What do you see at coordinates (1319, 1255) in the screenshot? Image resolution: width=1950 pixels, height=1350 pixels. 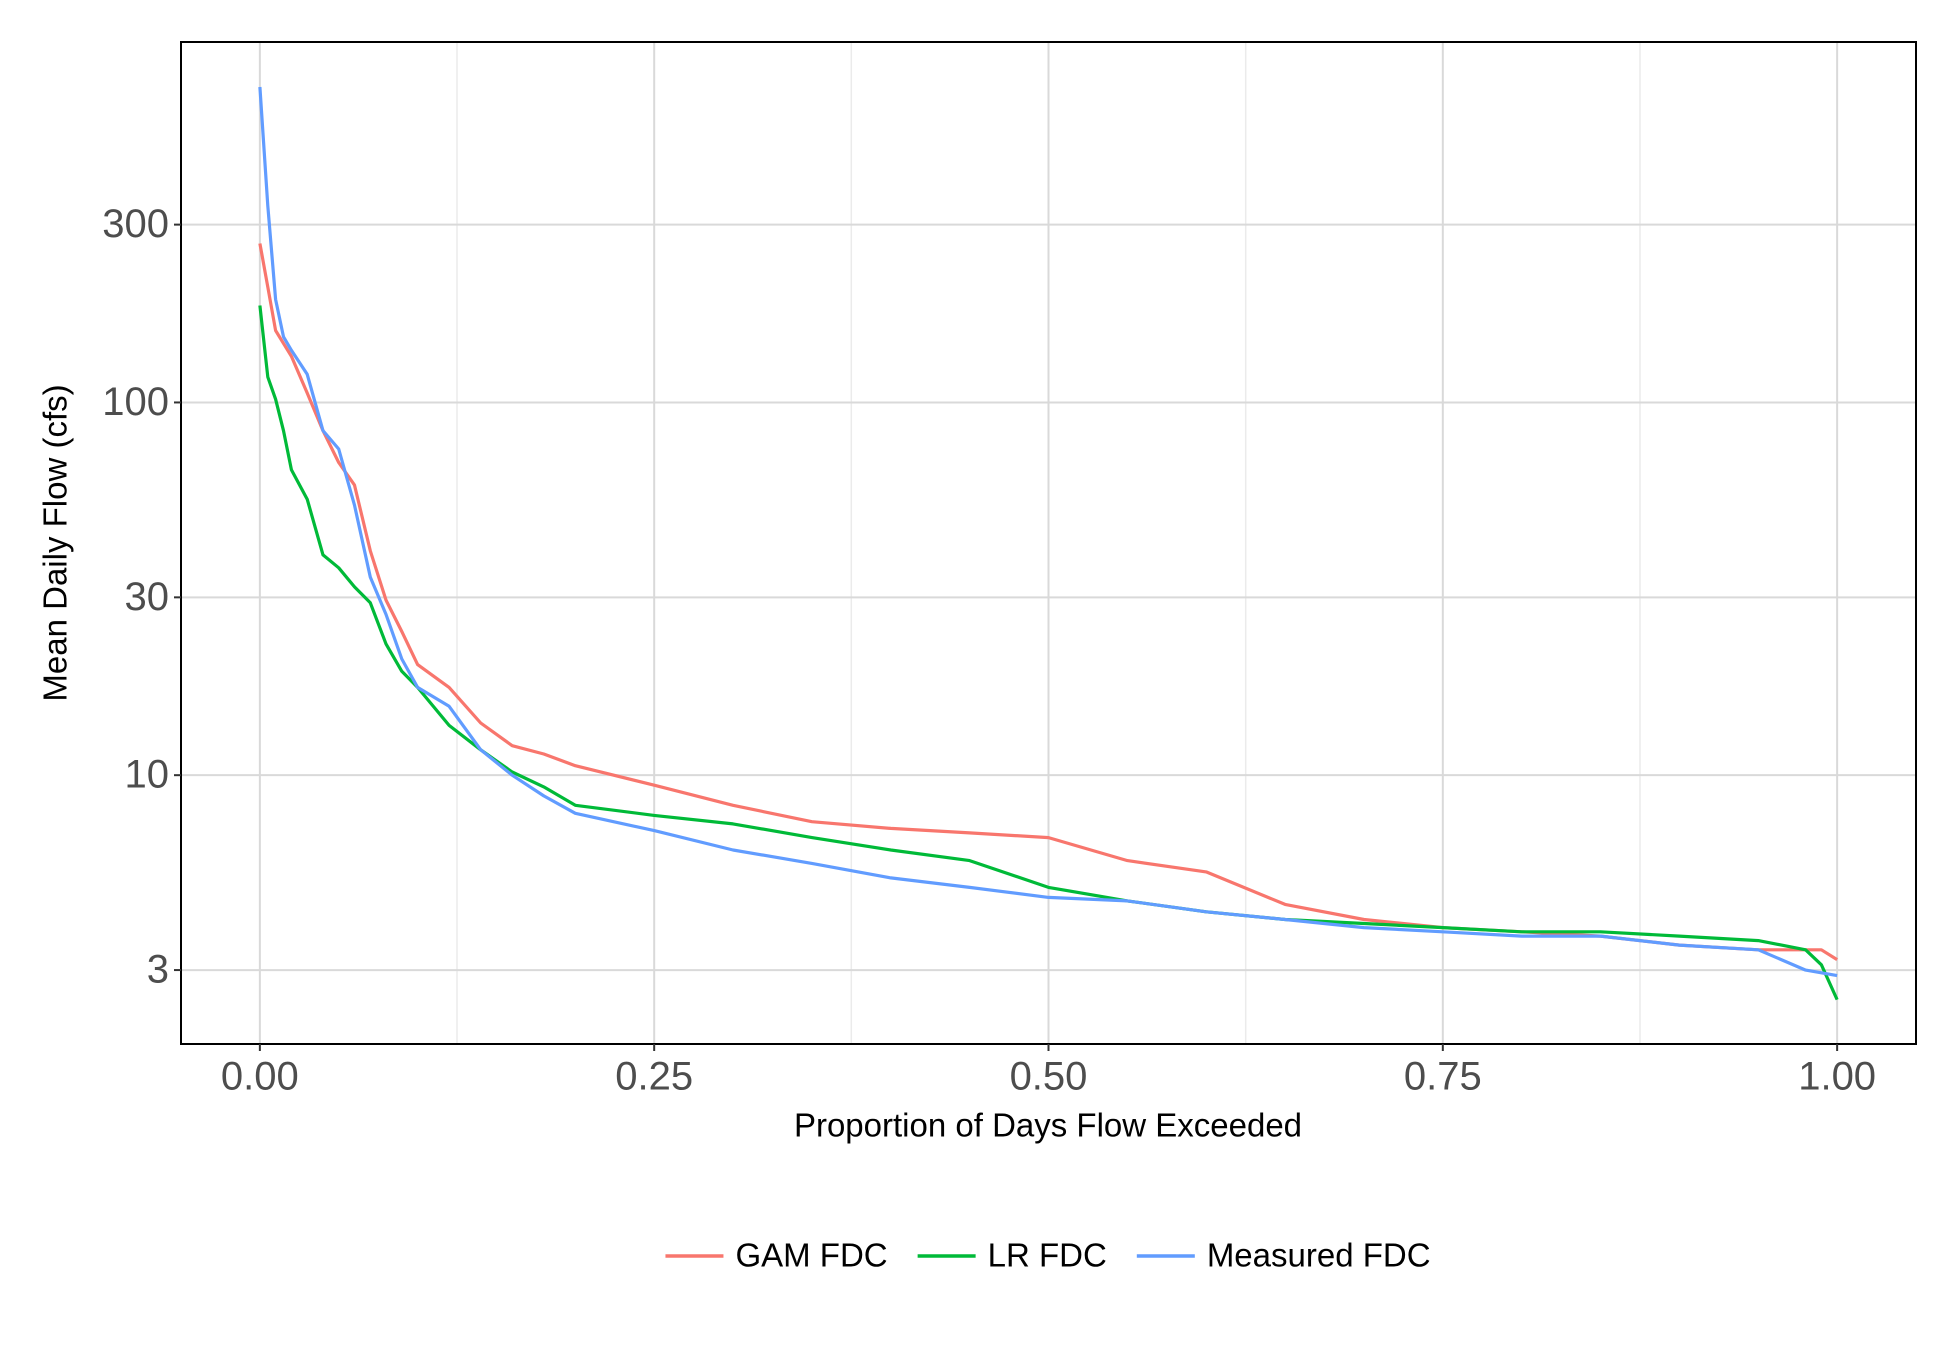 I see `legend-label: Measured FDC` at bounding box center [1319, 1255].